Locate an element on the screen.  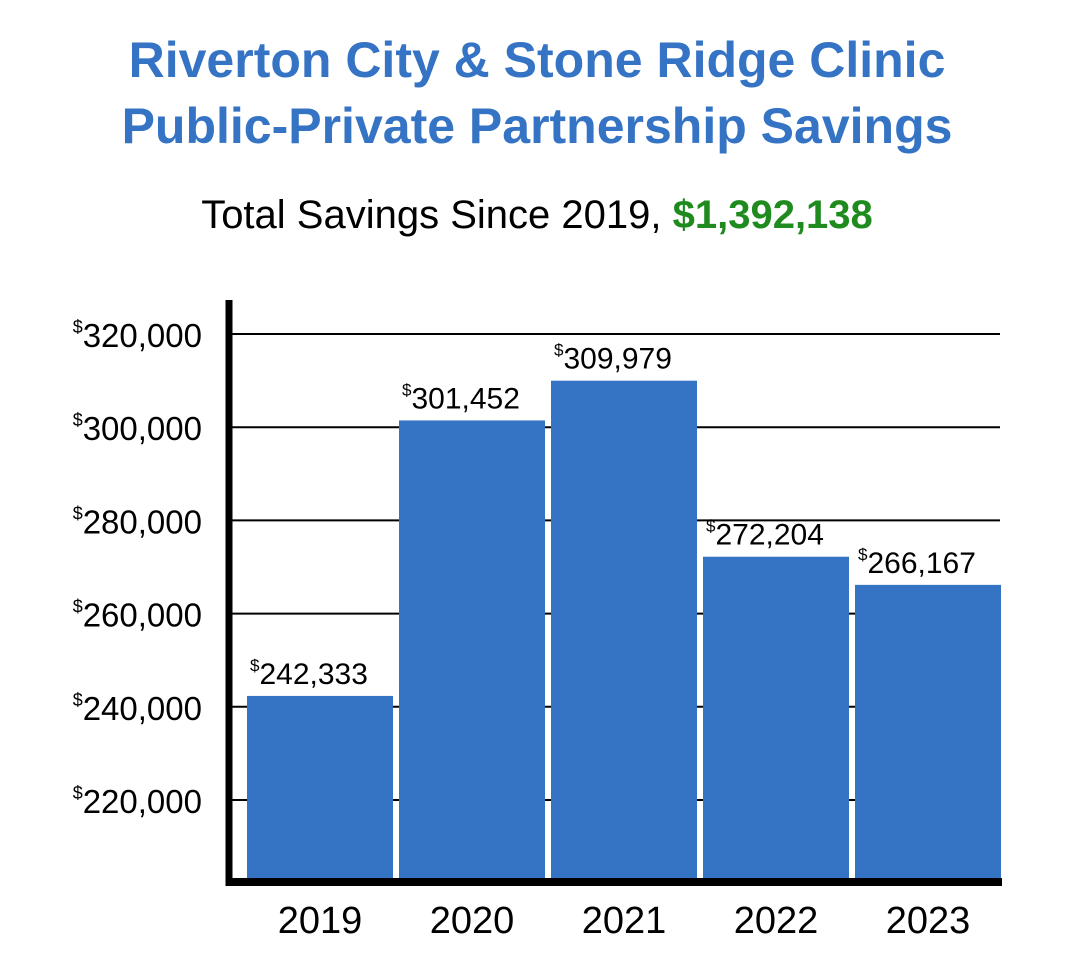
data-label-2019: $242,333 is located at coordinates (309, 673).